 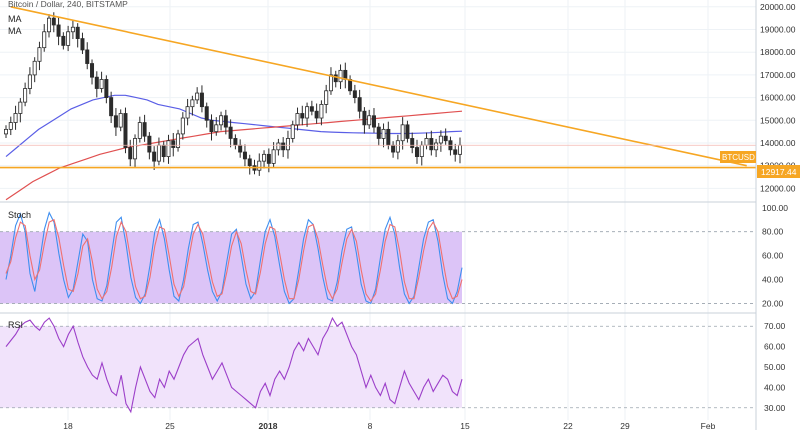 I want to click on stoch-tick-label: 100.00, so click(x=775, y=208).